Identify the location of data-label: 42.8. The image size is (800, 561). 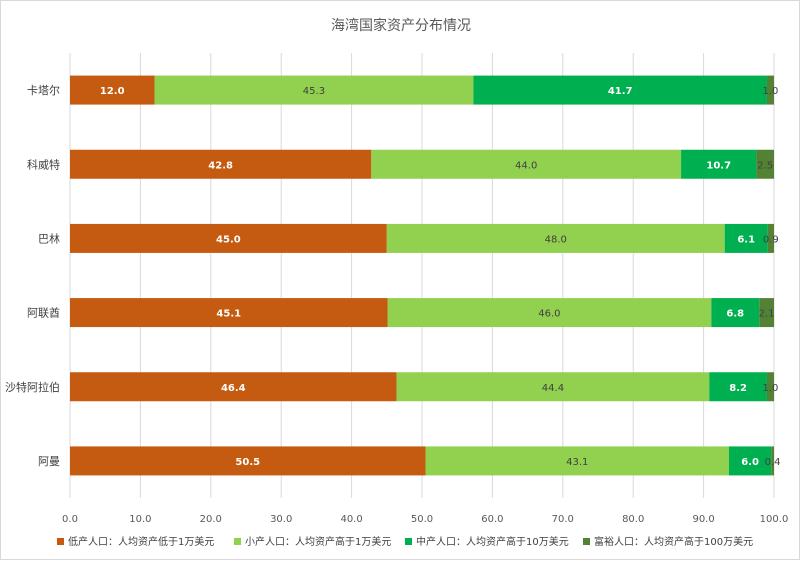
(220, 165).